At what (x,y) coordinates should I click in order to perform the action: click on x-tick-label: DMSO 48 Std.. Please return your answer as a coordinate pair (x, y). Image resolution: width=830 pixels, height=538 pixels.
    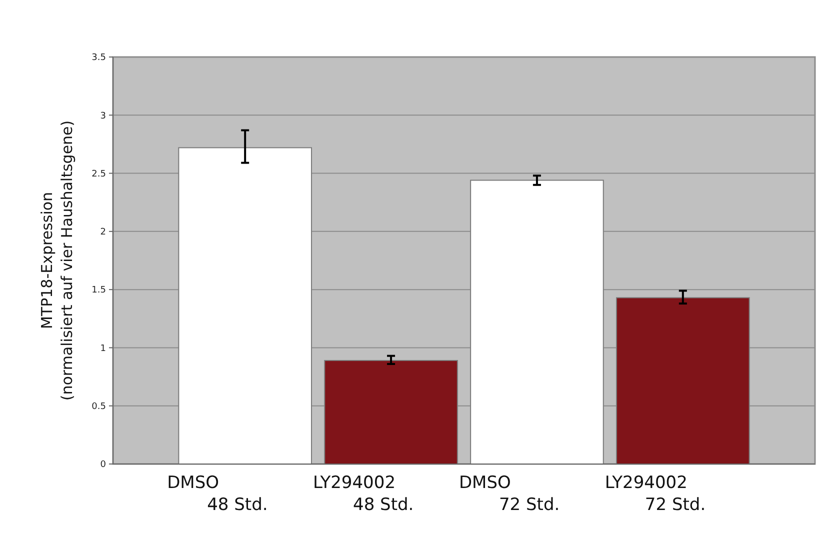
    Looking at the image, I should click on (217, 494).